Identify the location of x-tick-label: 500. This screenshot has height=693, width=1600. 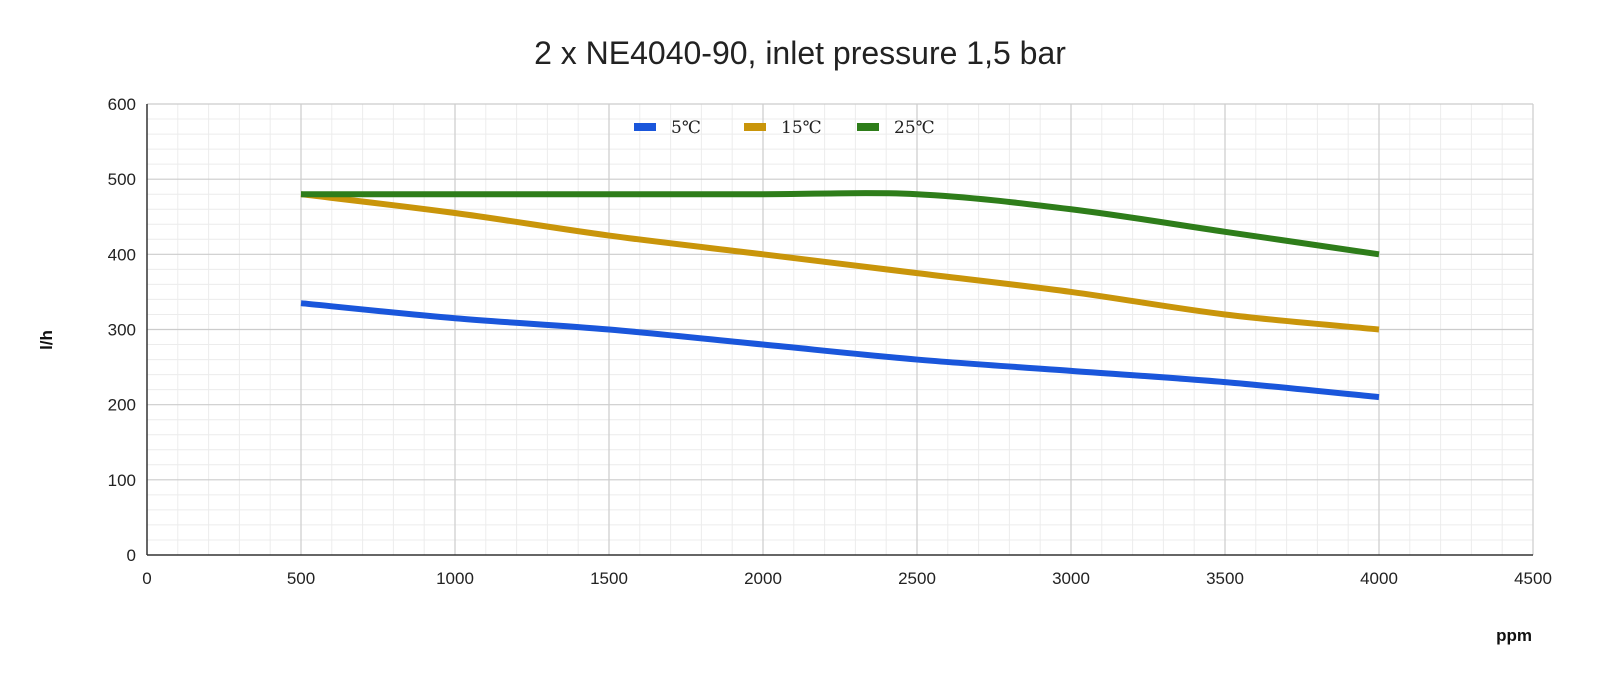
(301, 578).